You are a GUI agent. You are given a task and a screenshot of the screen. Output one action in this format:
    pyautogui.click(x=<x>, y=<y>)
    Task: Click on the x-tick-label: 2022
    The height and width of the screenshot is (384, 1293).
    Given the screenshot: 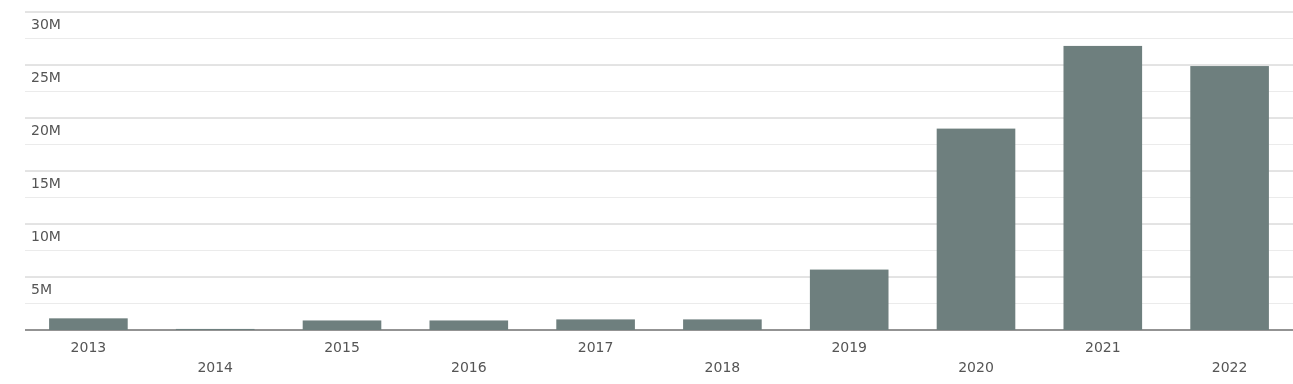 What is the action you would take?
    pyautogui.click(x=1229, y=367)
    